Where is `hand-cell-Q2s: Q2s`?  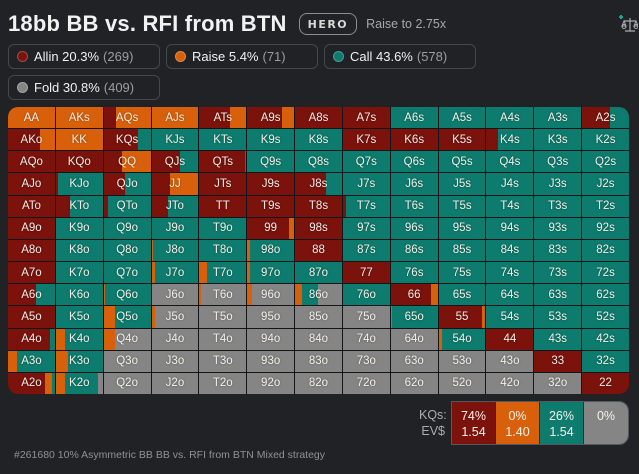
hand-cell-Q2s: Q2s is located at coordinates (605, 162).